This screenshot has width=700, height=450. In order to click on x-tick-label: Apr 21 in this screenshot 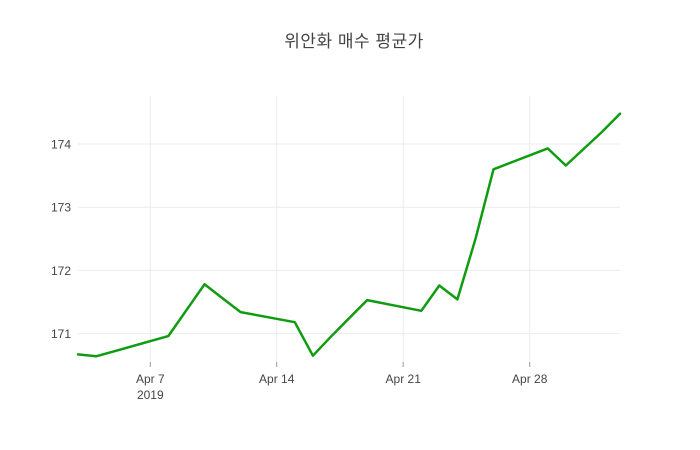, I will do `click(404, 379)`.